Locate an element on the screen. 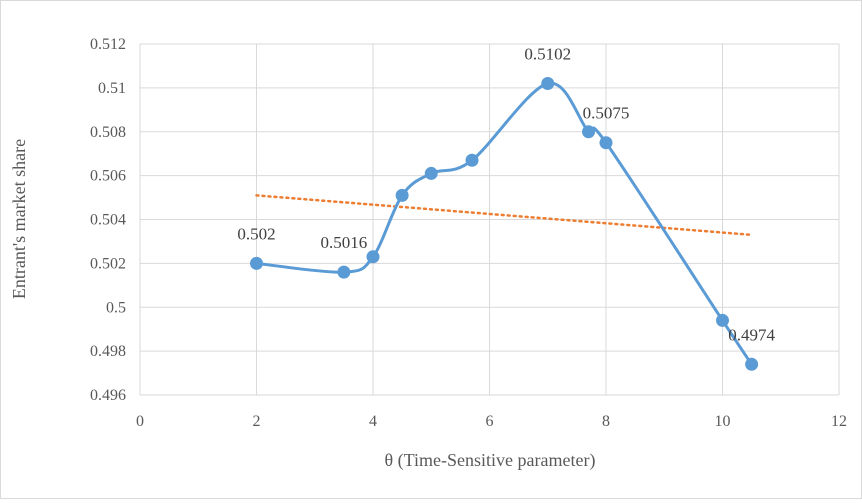 The width and height of the screenshot is (862, 503). y-tick-label: 0.51 is located at coordinates (112, 88).